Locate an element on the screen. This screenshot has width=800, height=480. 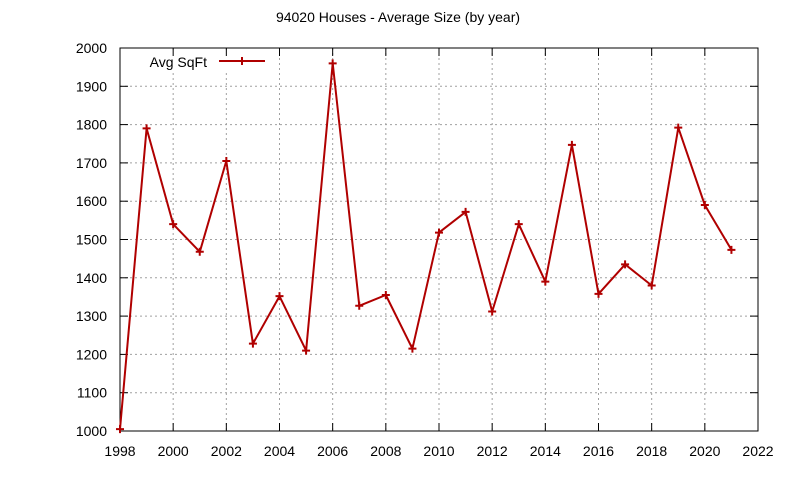
y-tick-label: 1900 is located at coordinates (91, 86).